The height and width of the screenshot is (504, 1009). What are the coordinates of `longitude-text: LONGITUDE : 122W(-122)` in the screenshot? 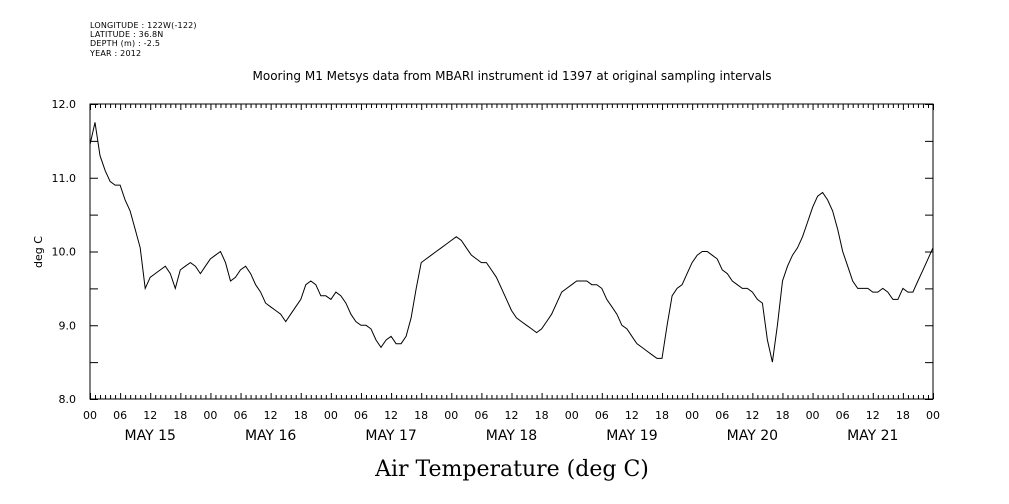 It's located at (143, 25).